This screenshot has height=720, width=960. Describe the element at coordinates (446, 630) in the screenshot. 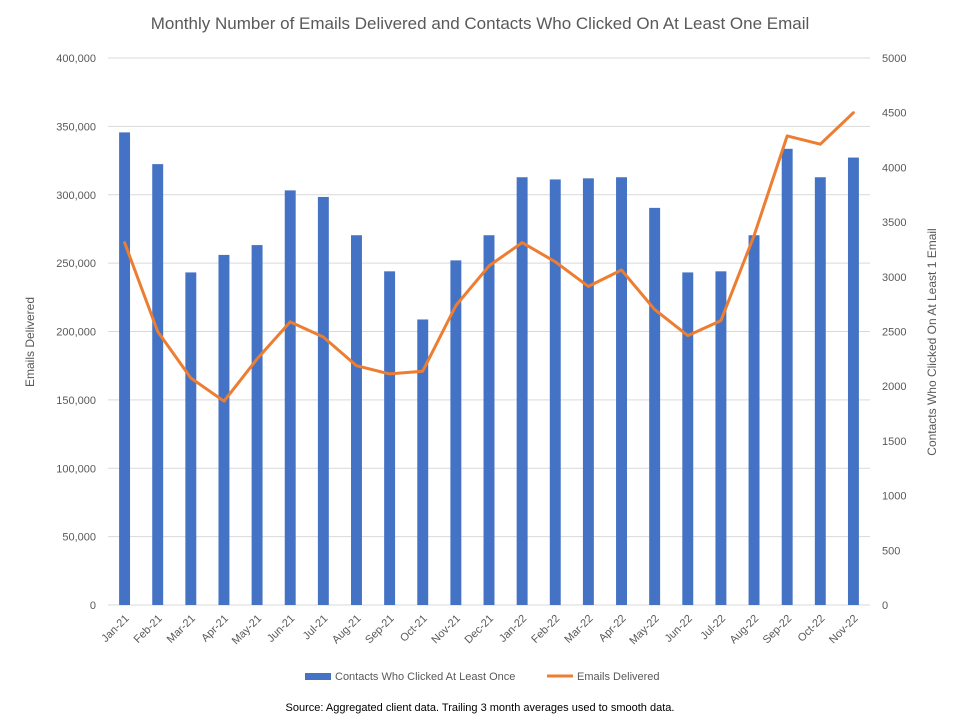

I see `x-tick-label: Nov-21` at that location.